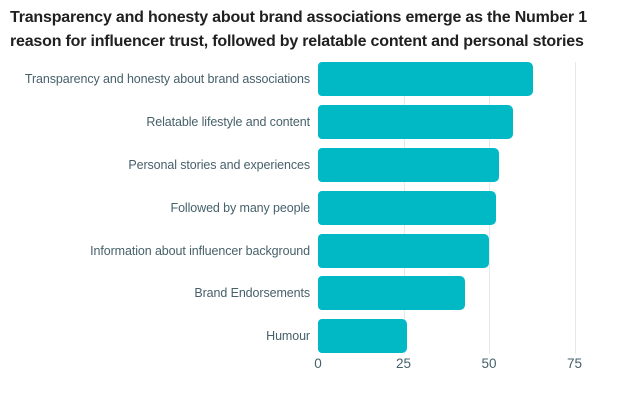 Image resolution: width=624 pixels, height=408 pixels. Describe the element at coordinates (219, 164) in the screenshot. I see `category-label: Personal stories and experiences` at that location.